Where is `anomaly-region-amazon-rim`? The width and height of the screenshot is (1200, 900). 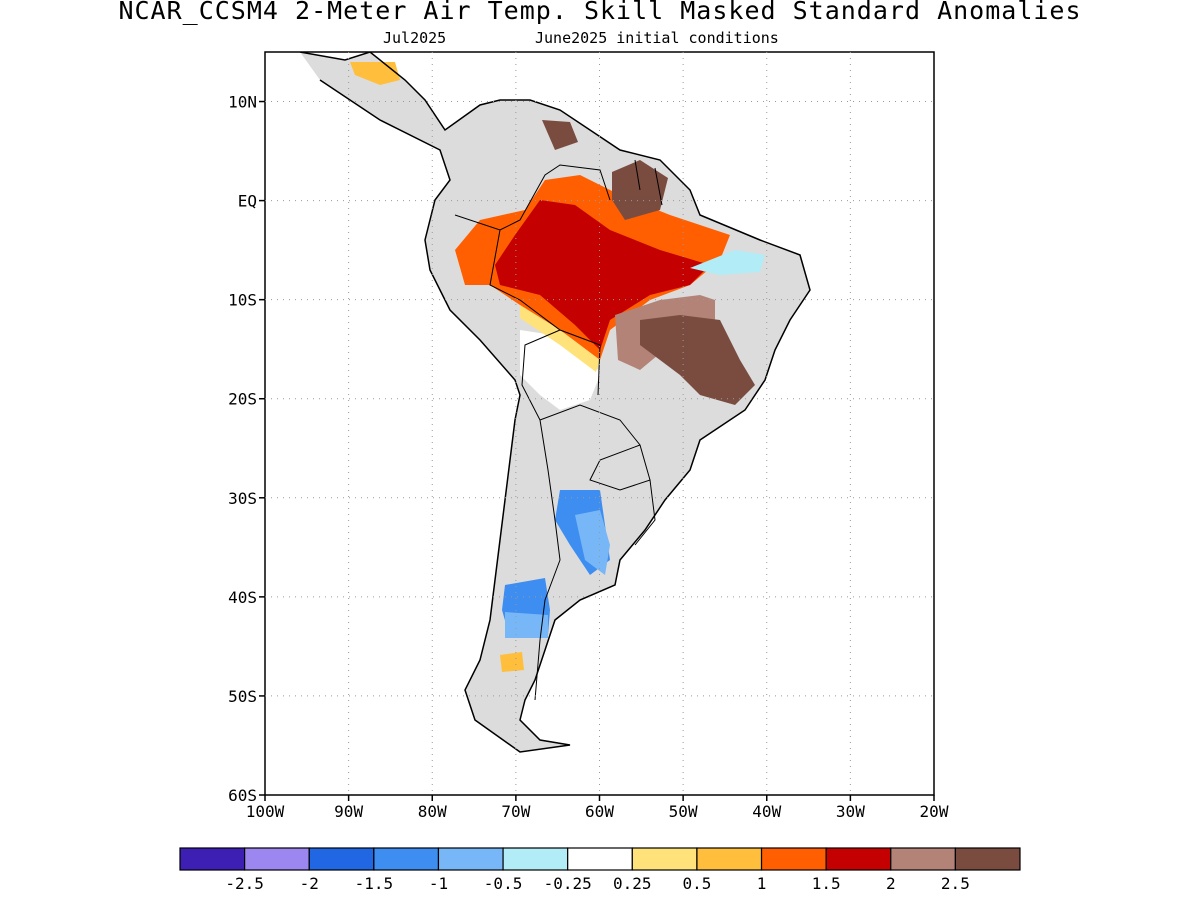 anomaly-region-amazon-rim is located at coordinates (560, 338).